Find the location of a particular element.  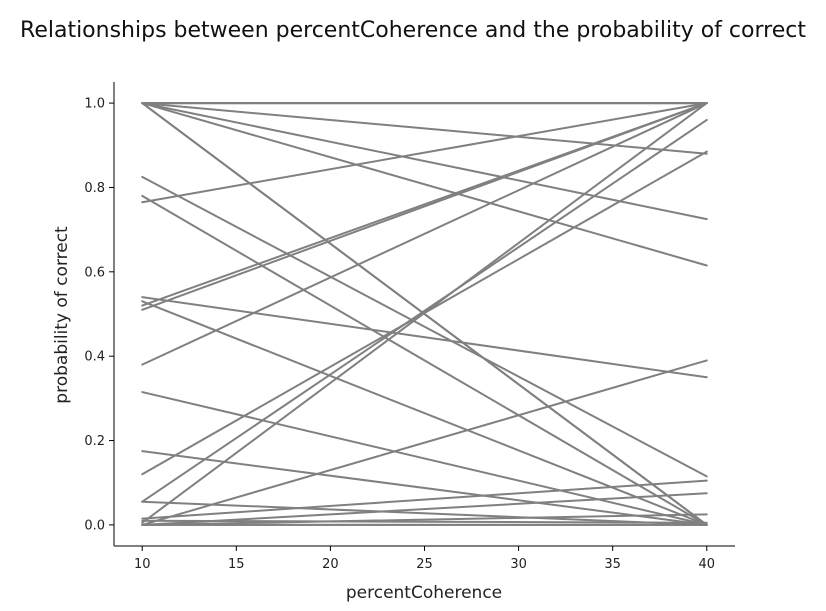

y-tick-label: 0.0 is located at coordinates (94, 525).